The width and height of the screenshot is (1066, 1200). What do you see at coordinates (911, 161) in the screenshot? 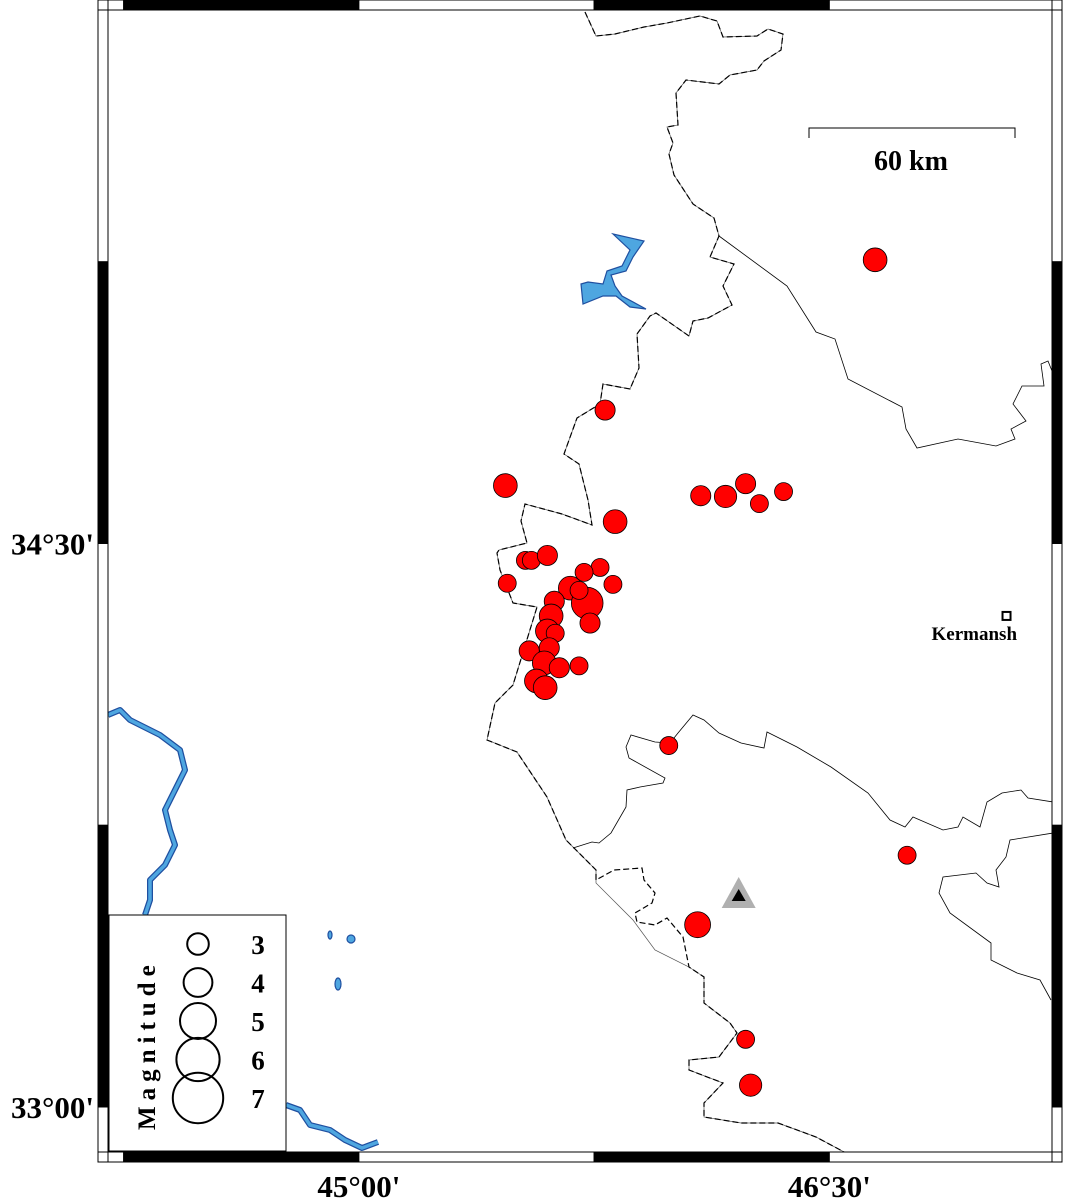
I see `scale-bar-label: 60 km` at bounding box center [911, 161].